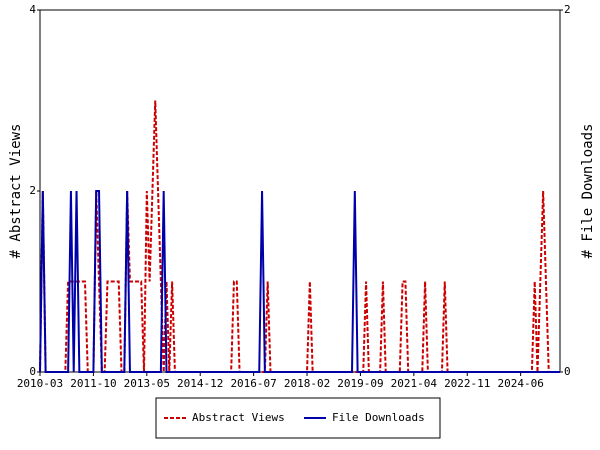 This screenshot has width=600, height=450. Describe the element at coordinates (588, 191) in the screenshot. I see `y2-axis-title: # File Downloads` at that location.